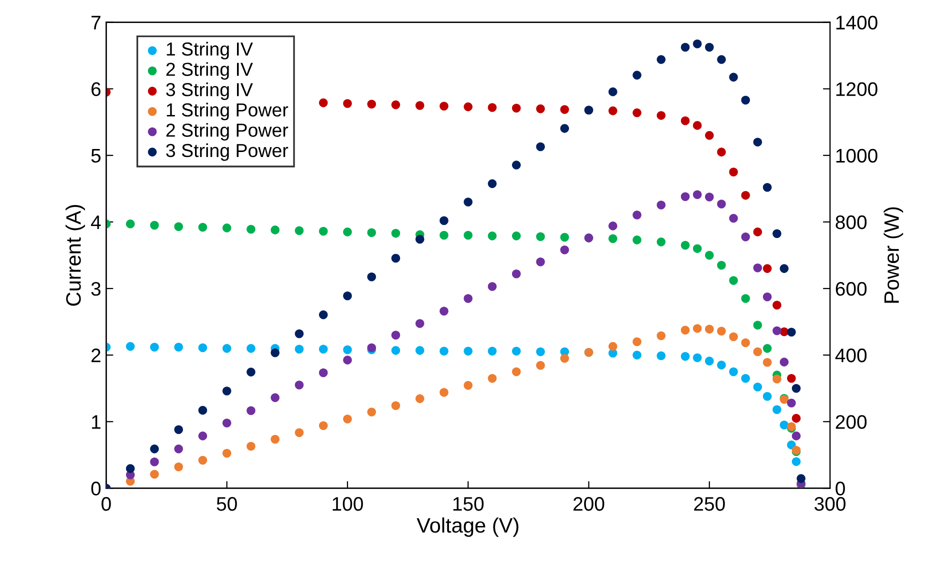 The image size is (940, 571). Describe the element at coordinates (226, 504) in the screenshot. I see `x-tick-label: 50` at that location.